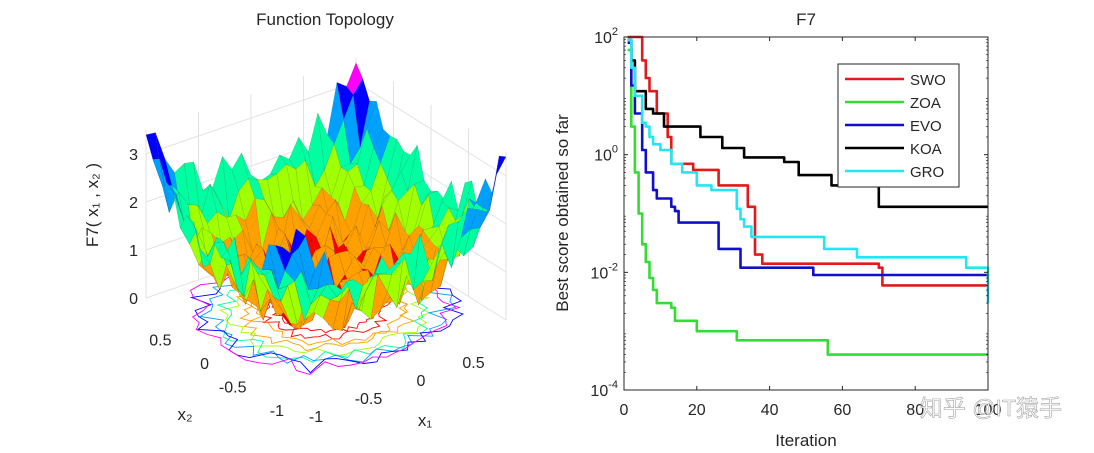  I want to click on z-tick-label: 0, so click(133, 299).